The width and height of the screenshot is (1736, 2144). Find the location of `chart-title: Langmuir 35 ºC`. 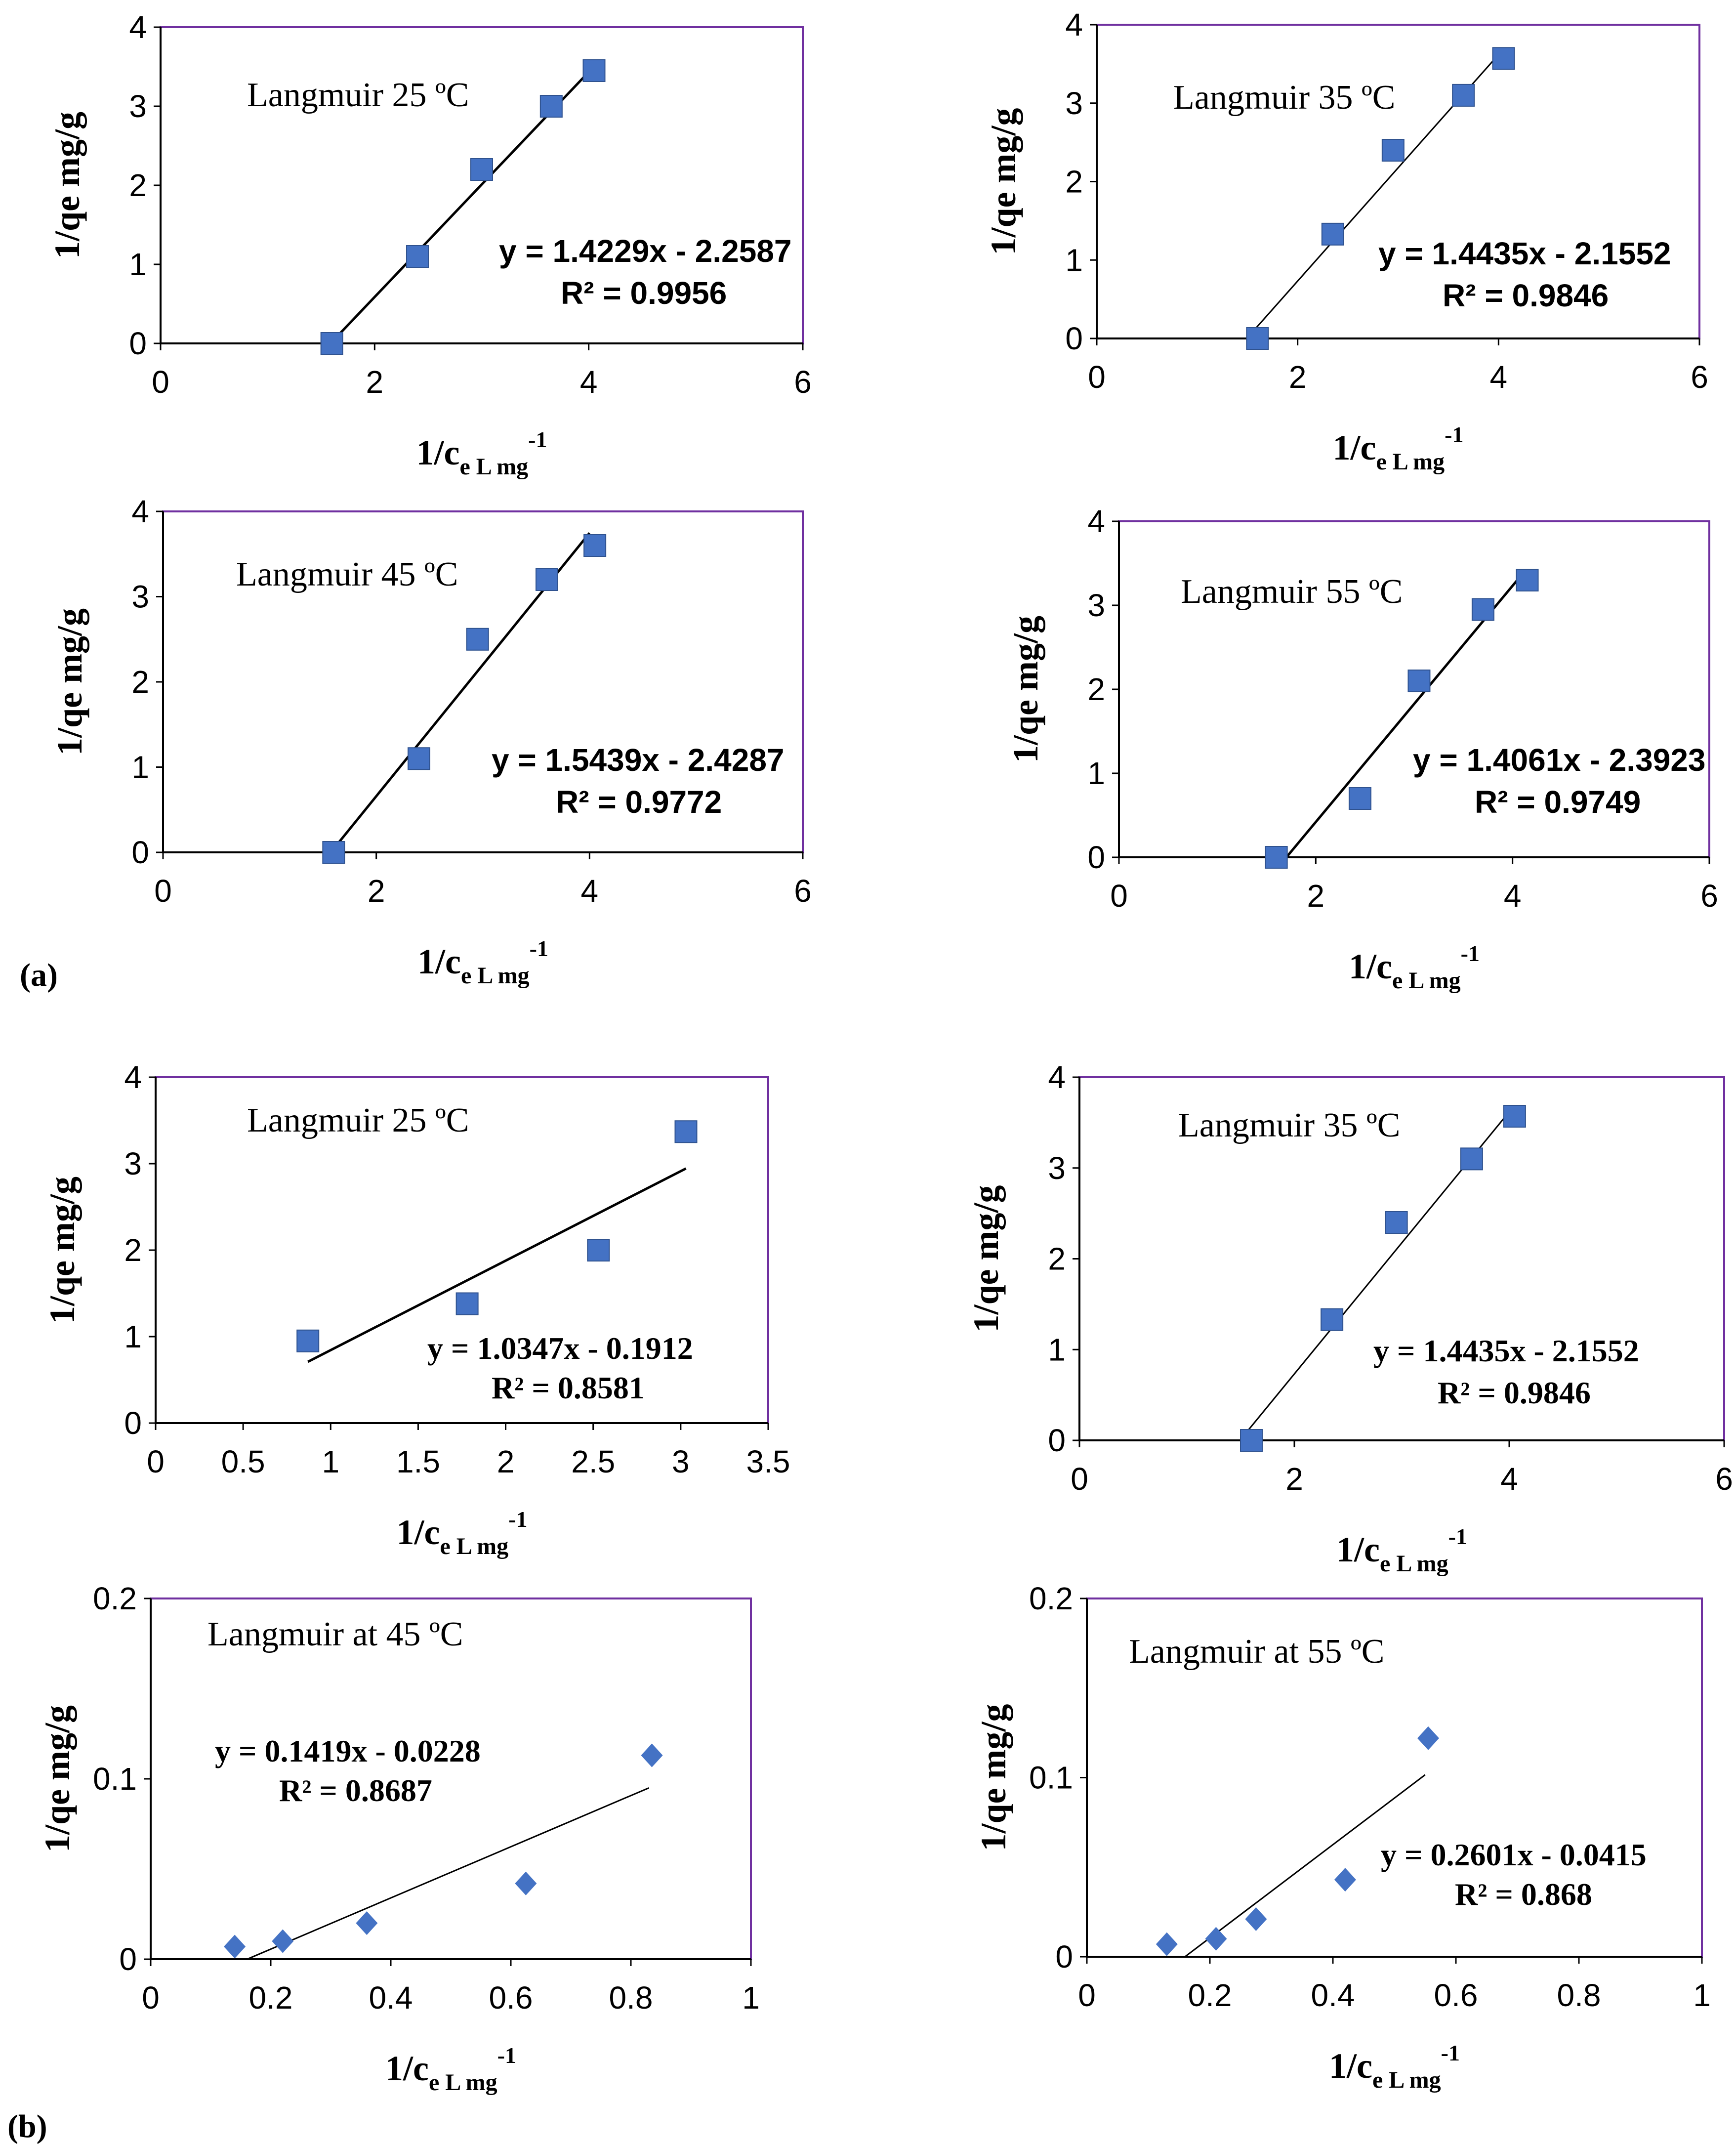

chart-title: Langmuir 35 ºC is located at coordinates (1284, 98).